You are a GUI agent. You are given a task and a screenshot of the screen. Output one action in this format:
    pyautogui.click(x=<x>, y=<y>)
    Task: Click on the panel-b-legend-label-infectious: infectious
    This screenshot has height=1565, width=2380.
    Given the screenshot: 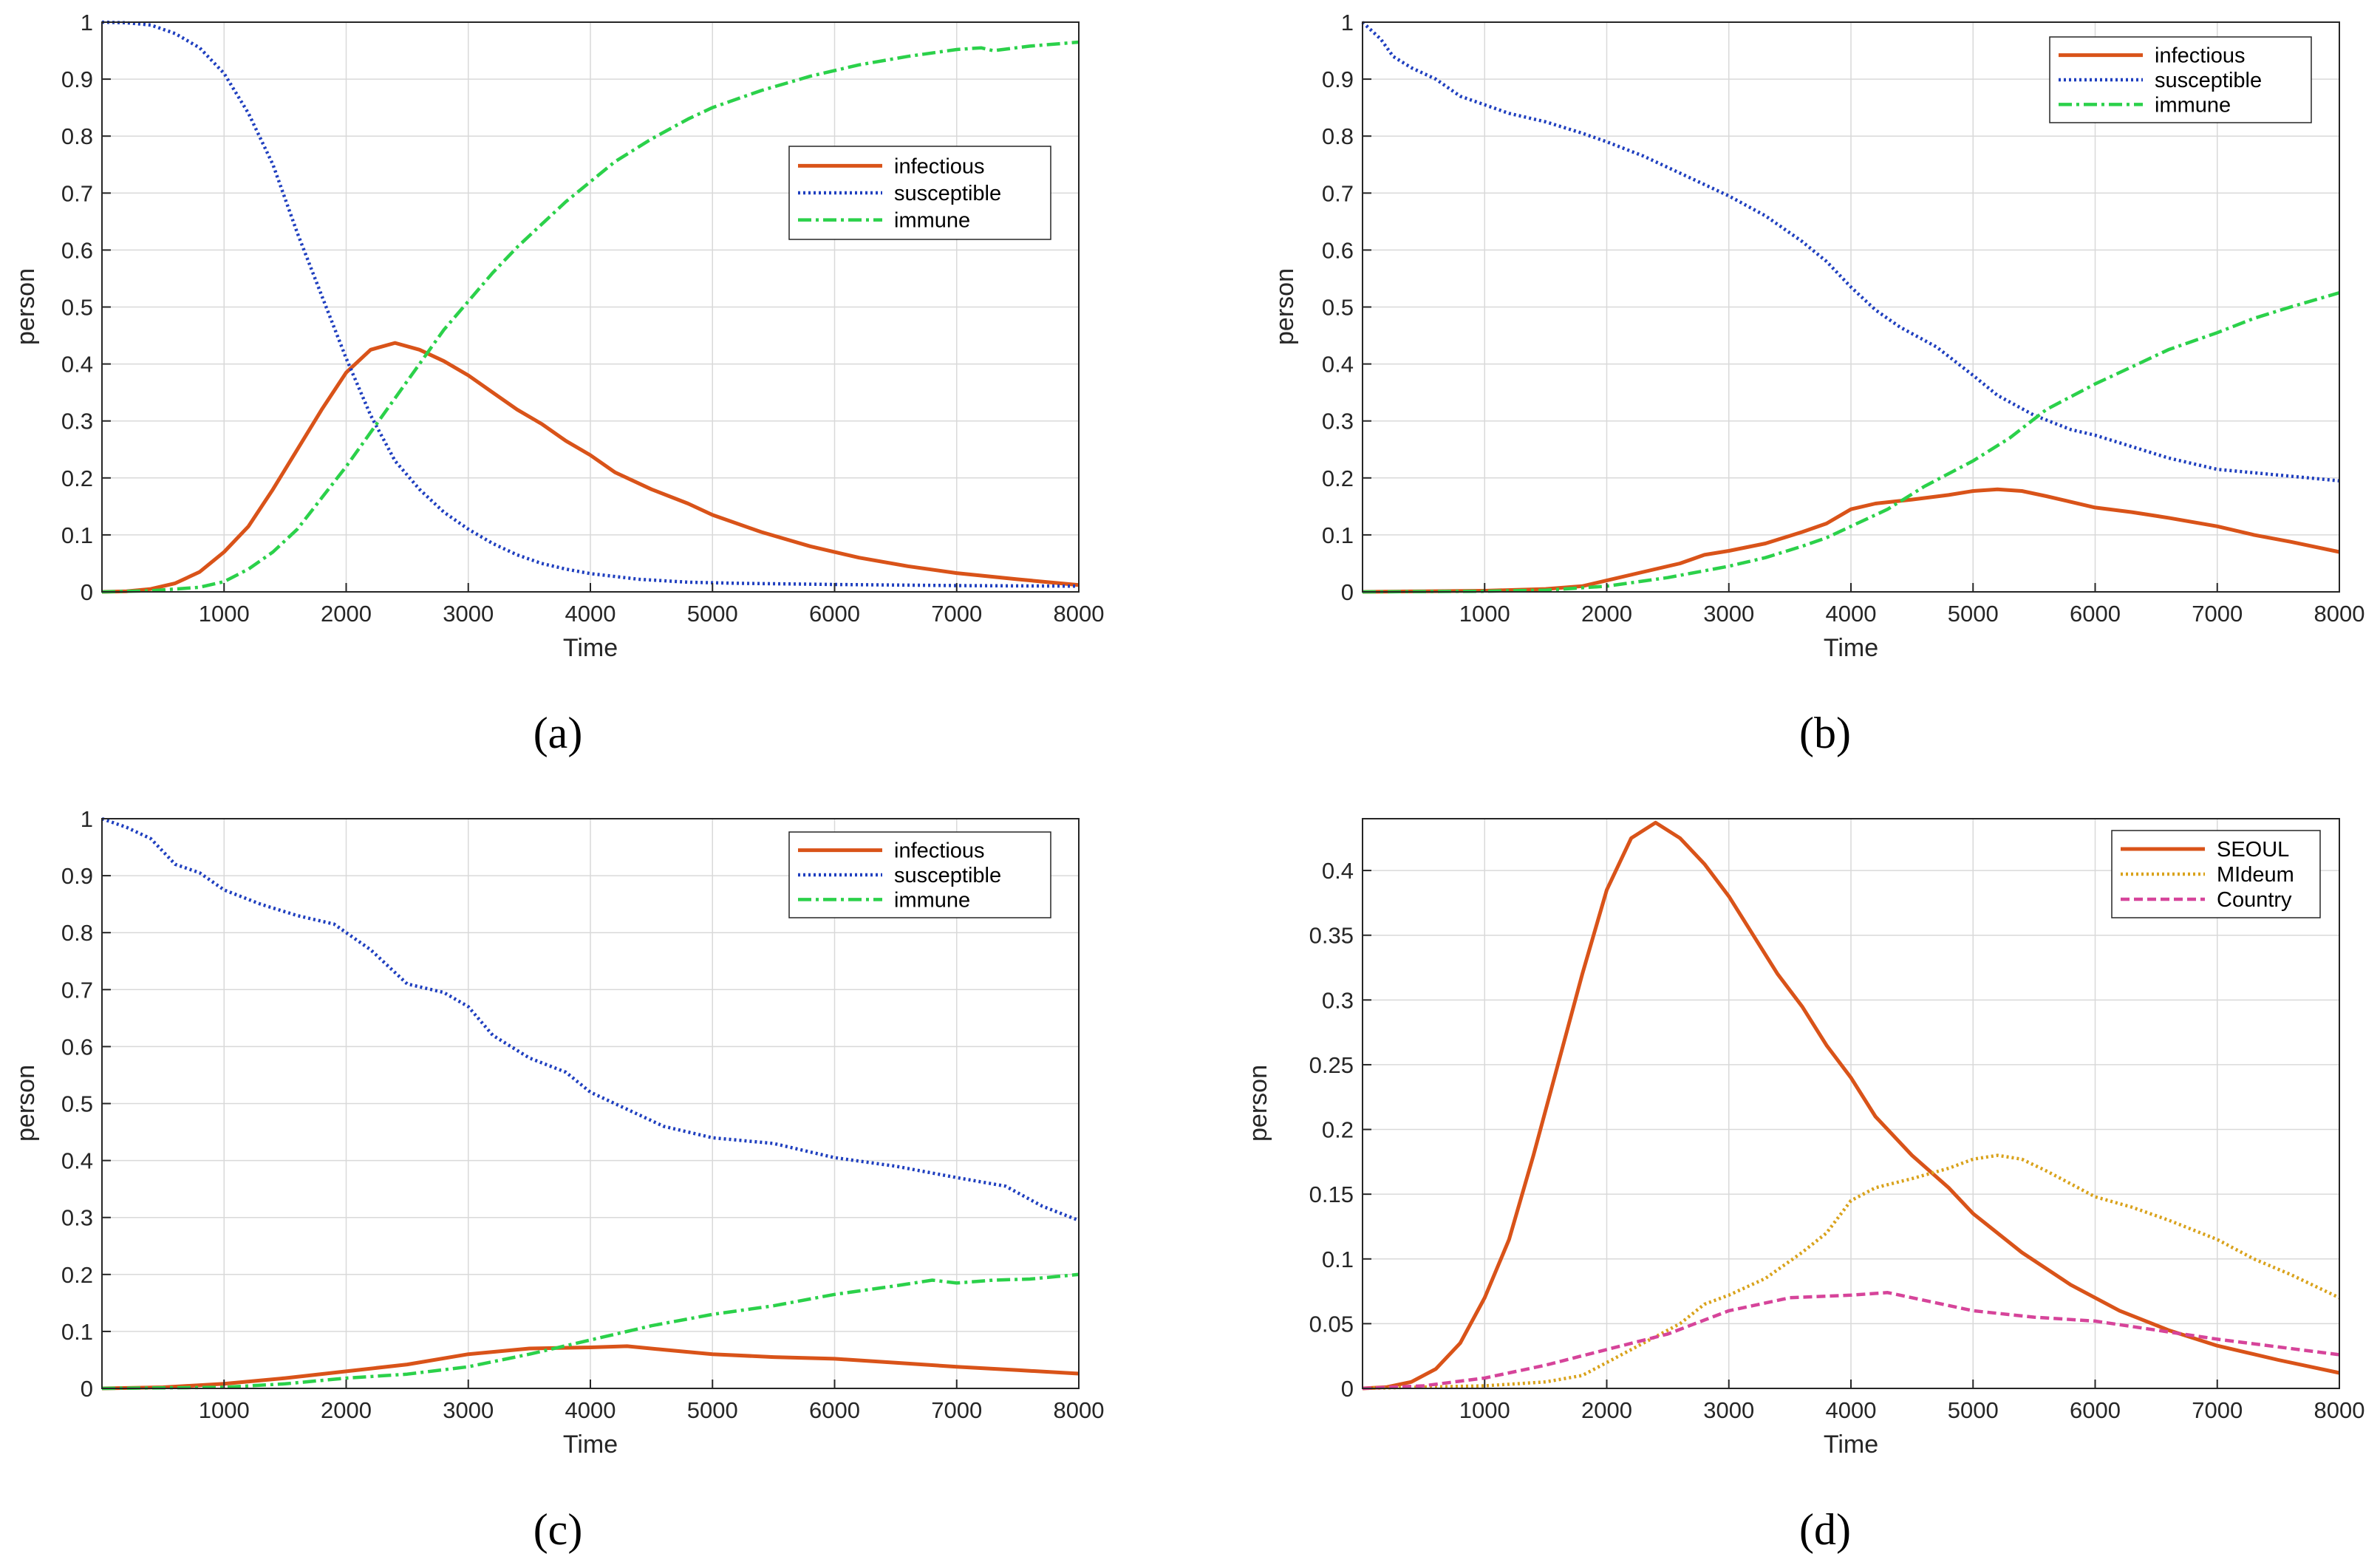 What is the action you would take?
    pyautogui.click(x=2200, y=56)
    